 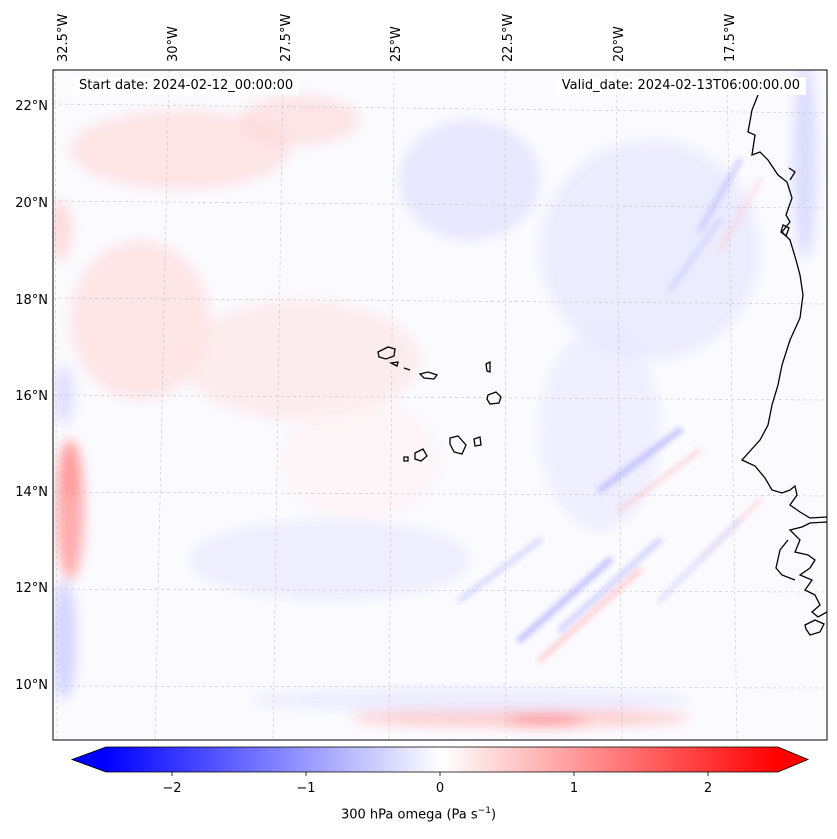 I want to click on lat-label: 14°N, so click(x=31, y=492).